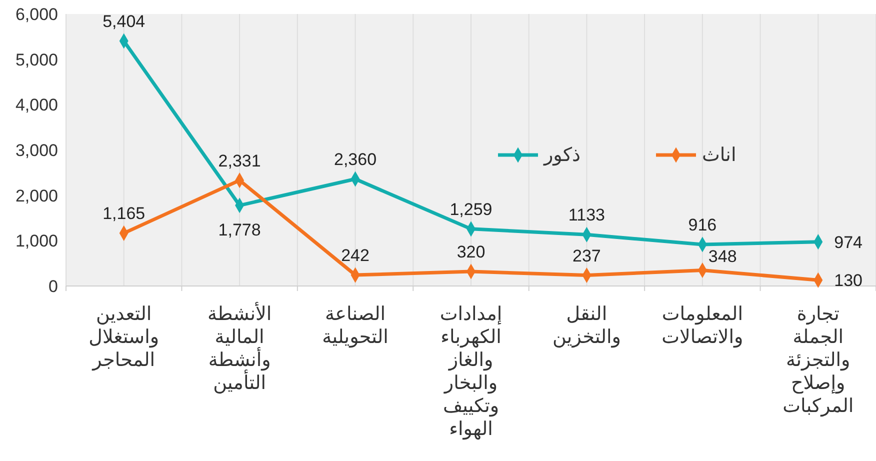 This screenshot has width=876, height=461. Describe the element at coordinates (703, 325) in the screenshot. I see `x-tick-label: المعلومات والاتصالات` at that location.